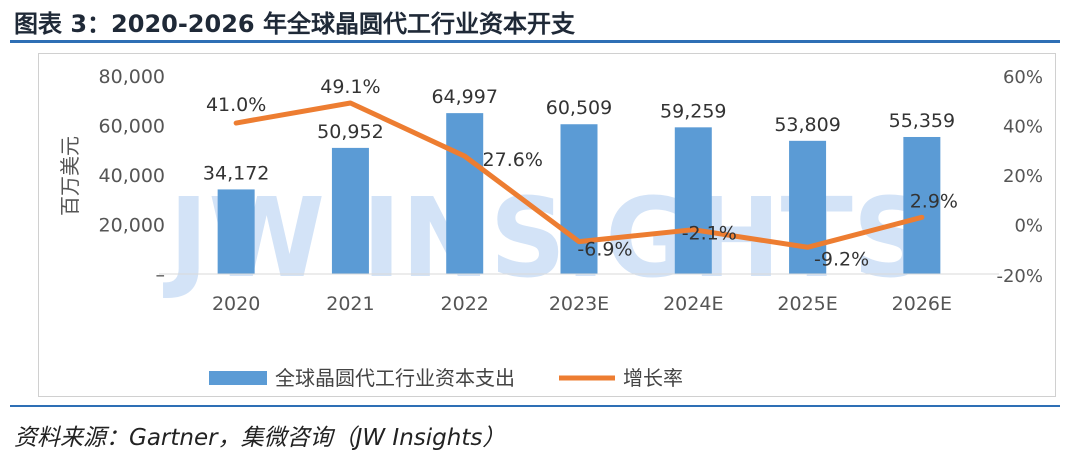 Image resolution: width=1080 pixels, height=462 pixels. Describe the element at coordinates (161, 275) in the screenshot. I see `y-tick-label: –` at that location.